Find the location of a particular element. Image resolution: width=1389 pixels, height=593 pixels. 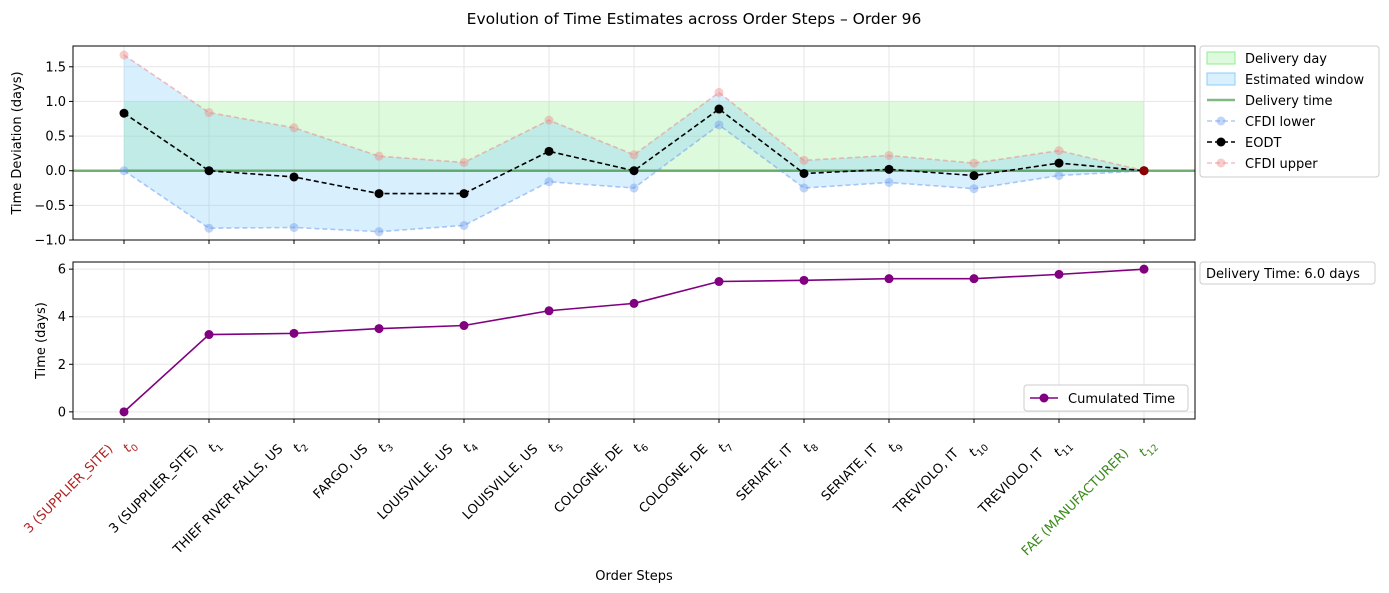

final-step-marker is located at coordinates (1144, 171).